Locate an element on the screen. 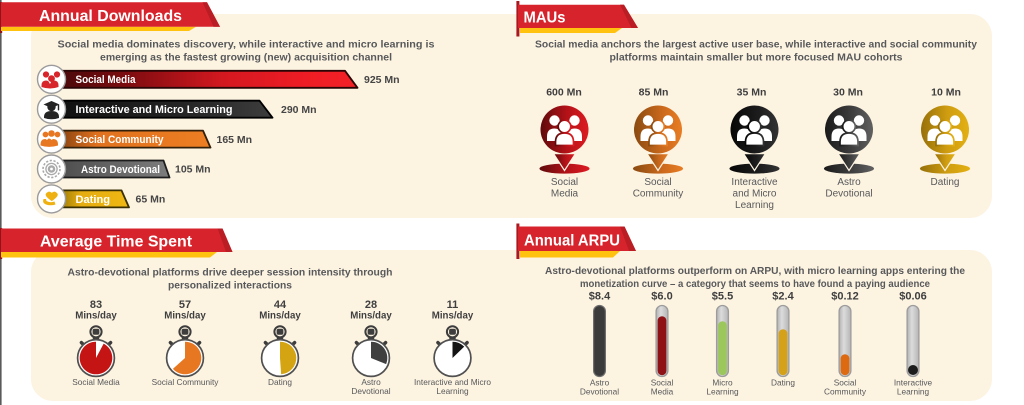 The height and width of the screenshot is (405, 1024). svg-text: $6.0 is located at coordinates (661, 297).